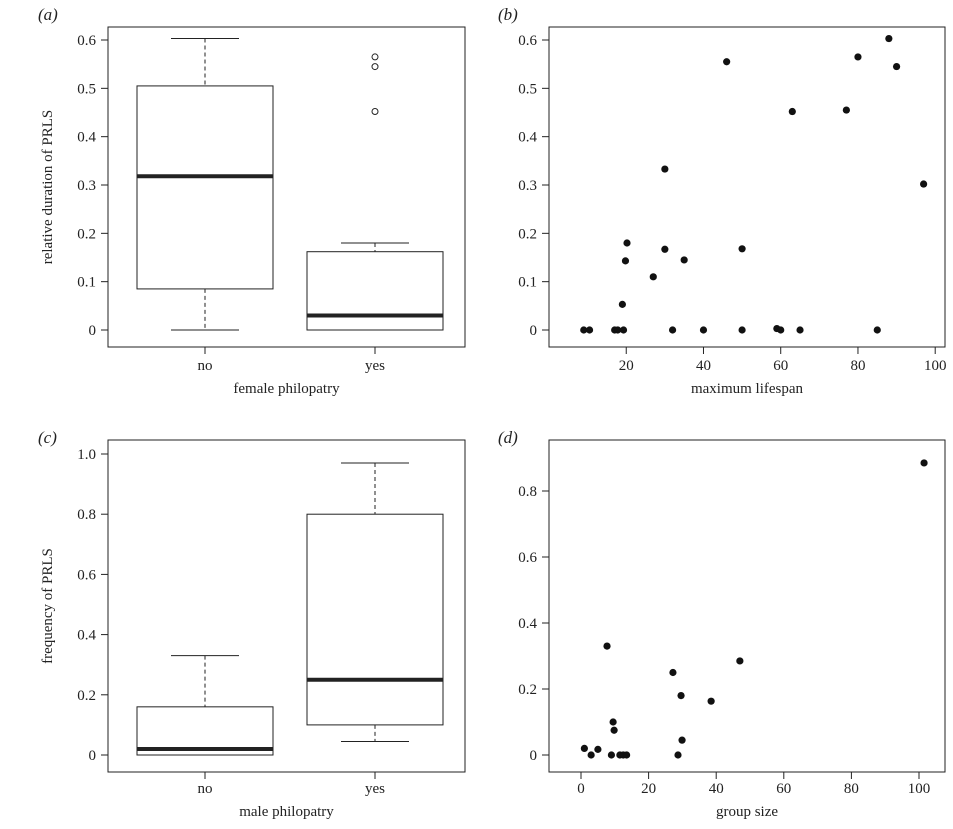 The width and height of the screenshot is (953, 829). Describe the element at coordinates (747, 389) in the screenshot. I see `x-axis-label: maximum lifespan` at that location.